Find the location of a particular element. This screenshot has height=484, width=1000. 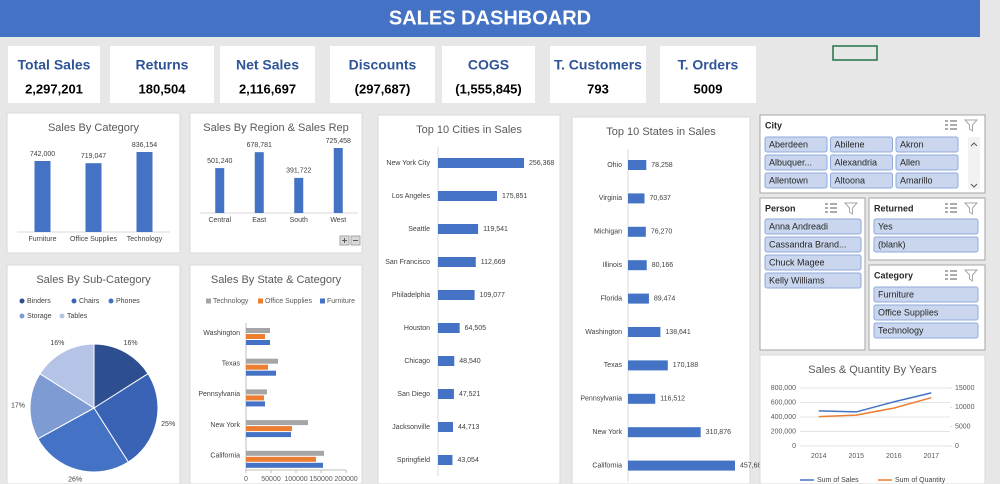

kpi-value: 2,297,201 is located at coordinates (54, 88).